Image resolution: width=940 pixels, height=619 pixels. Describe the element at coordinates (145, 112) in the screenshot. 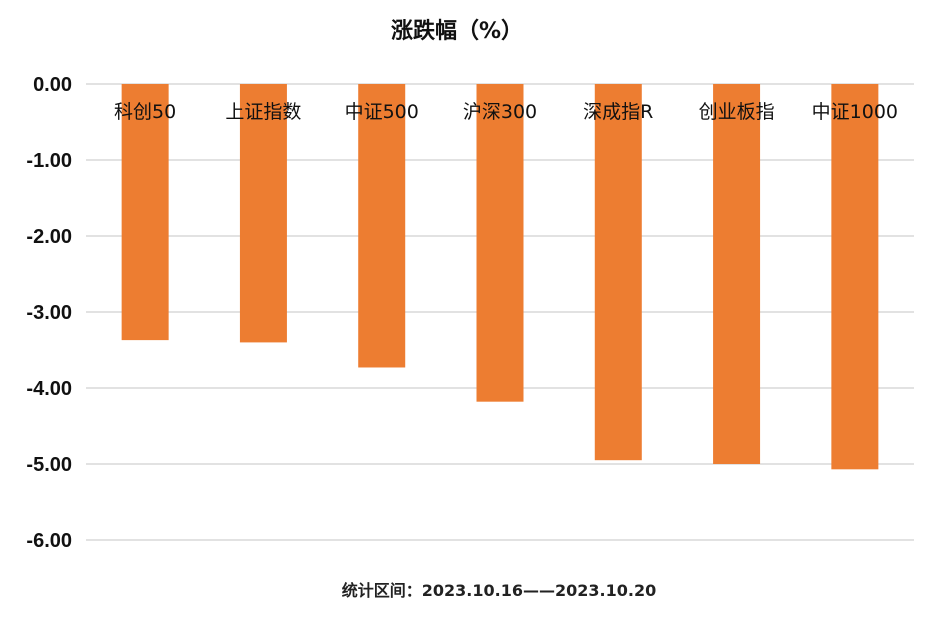

I see `category-label: 科创50` at that location.